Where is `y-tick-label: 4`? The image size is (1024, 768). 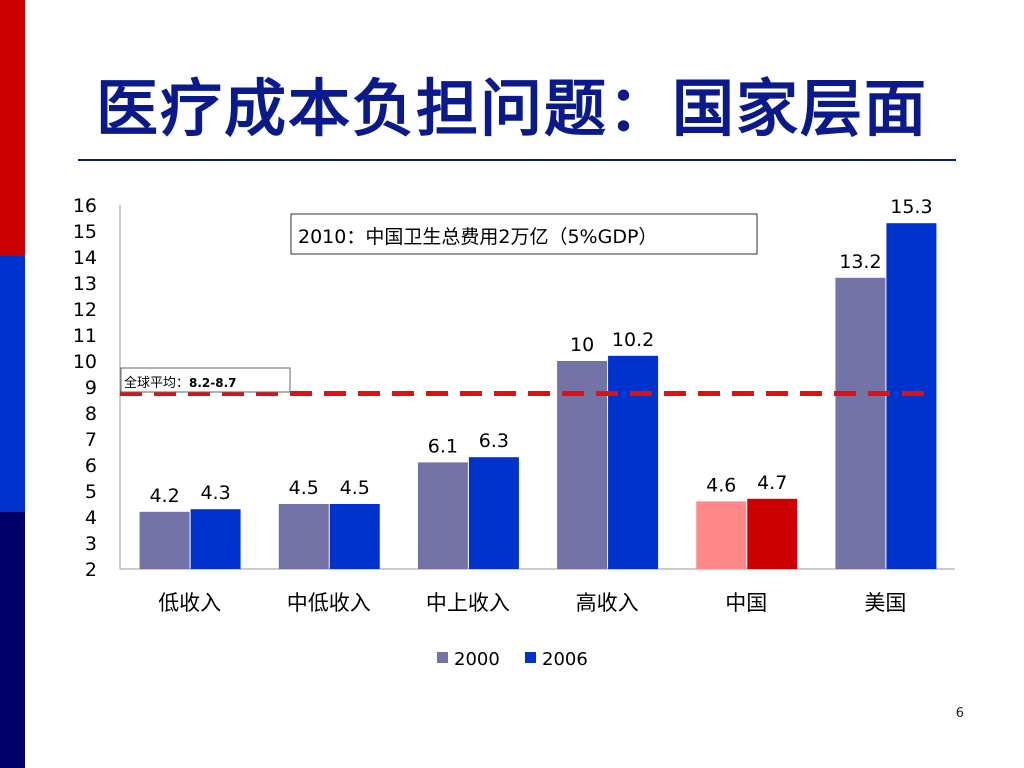 y-tick-label: 4 is located at coordinates (91, 518).